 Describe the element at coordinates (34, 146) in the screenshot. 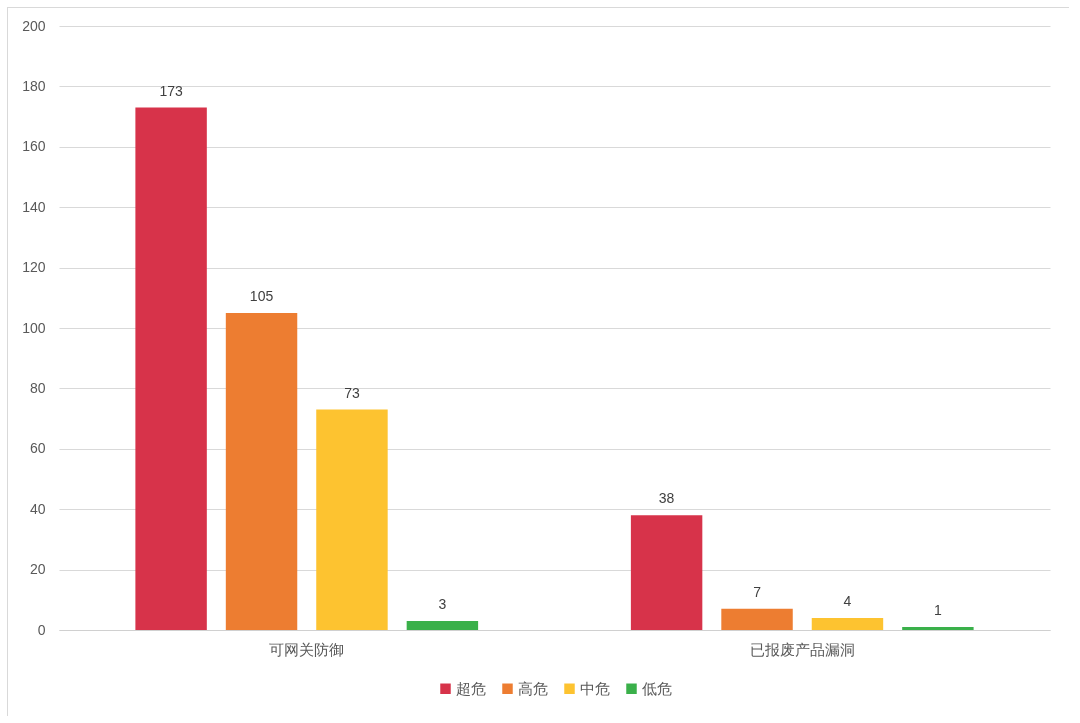

I see `y-tick-label: 160` at that location.